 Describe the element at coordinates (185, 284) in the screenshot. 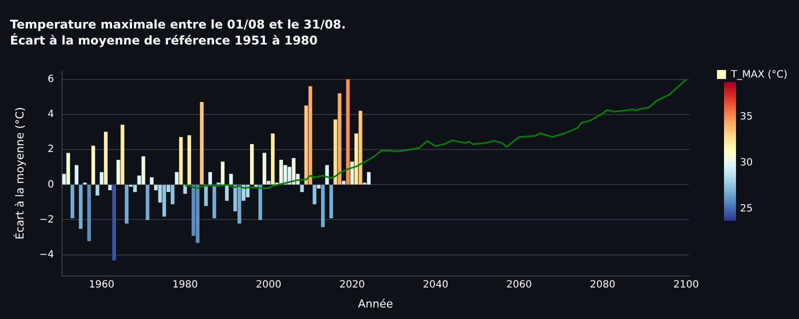

I see `x-tick-label: 1980` at that location.